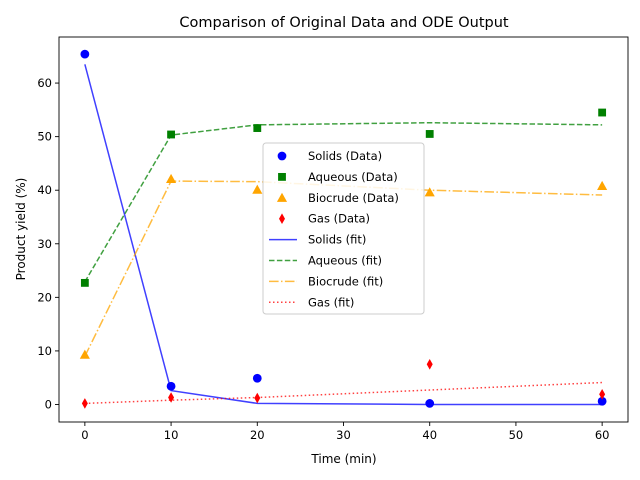 Image resolution: width=640 pixels, height=480 pixels. I want to click on y-tick-label: 0, so click(48, 404).